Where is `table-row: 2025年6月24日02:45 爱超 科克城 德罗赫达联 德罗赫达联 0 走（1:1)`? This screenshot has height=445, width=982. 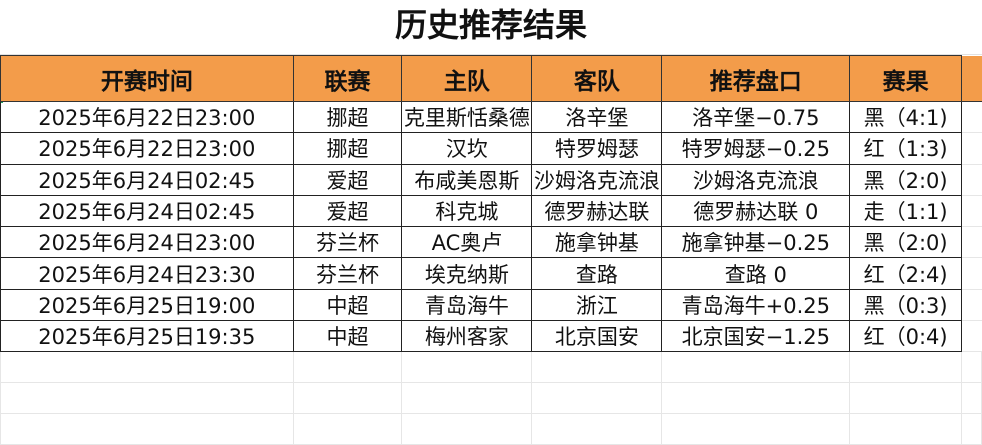 table-row: 2025年6月24日02:45 爱超 科克城 德罗赫达联 德罗赫达联 0 走（1:1) is located at coordinates (491, 211).